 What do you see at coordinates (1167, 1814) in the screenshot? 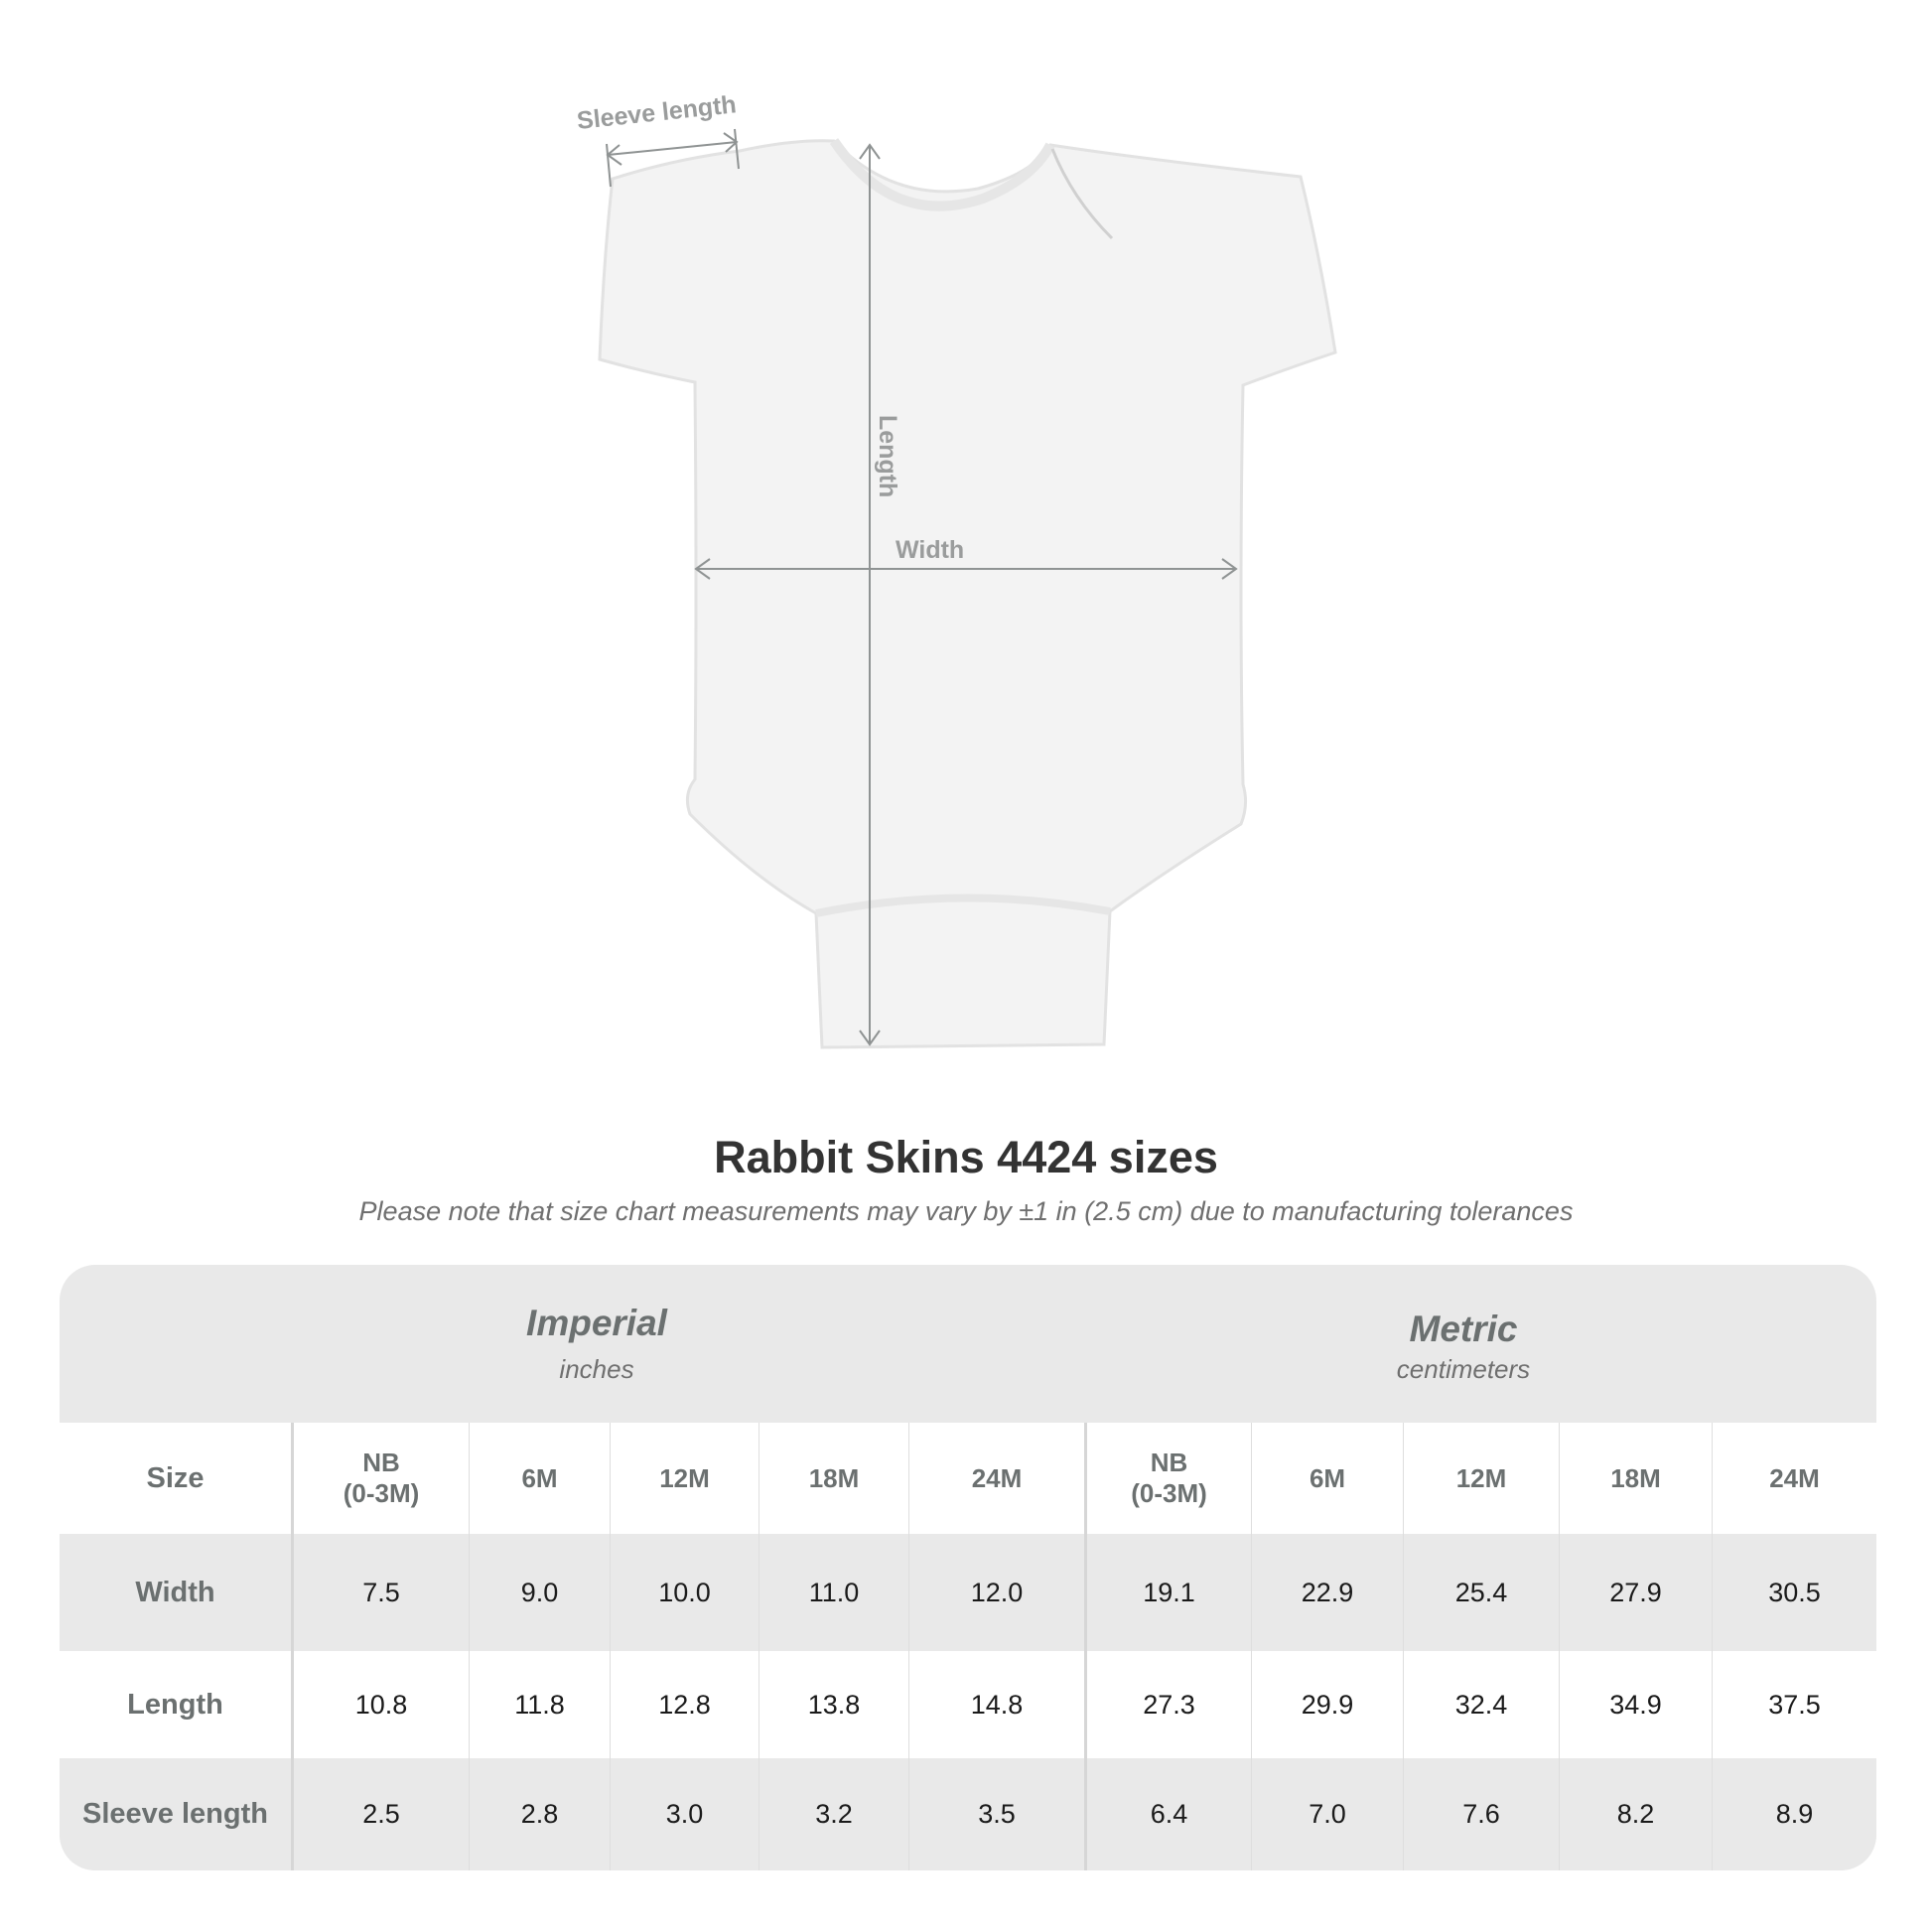
I see `table-cell: 6.4` at bounding box center [1167, 1814].